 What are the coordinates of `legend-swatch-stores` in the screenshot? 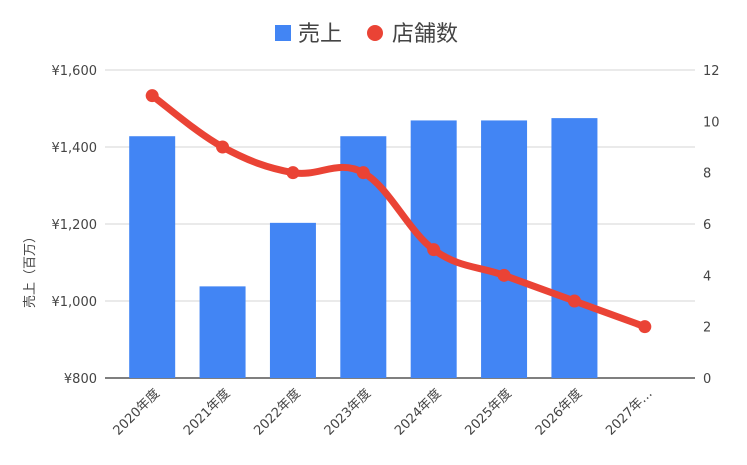 It's located at (375, 33).